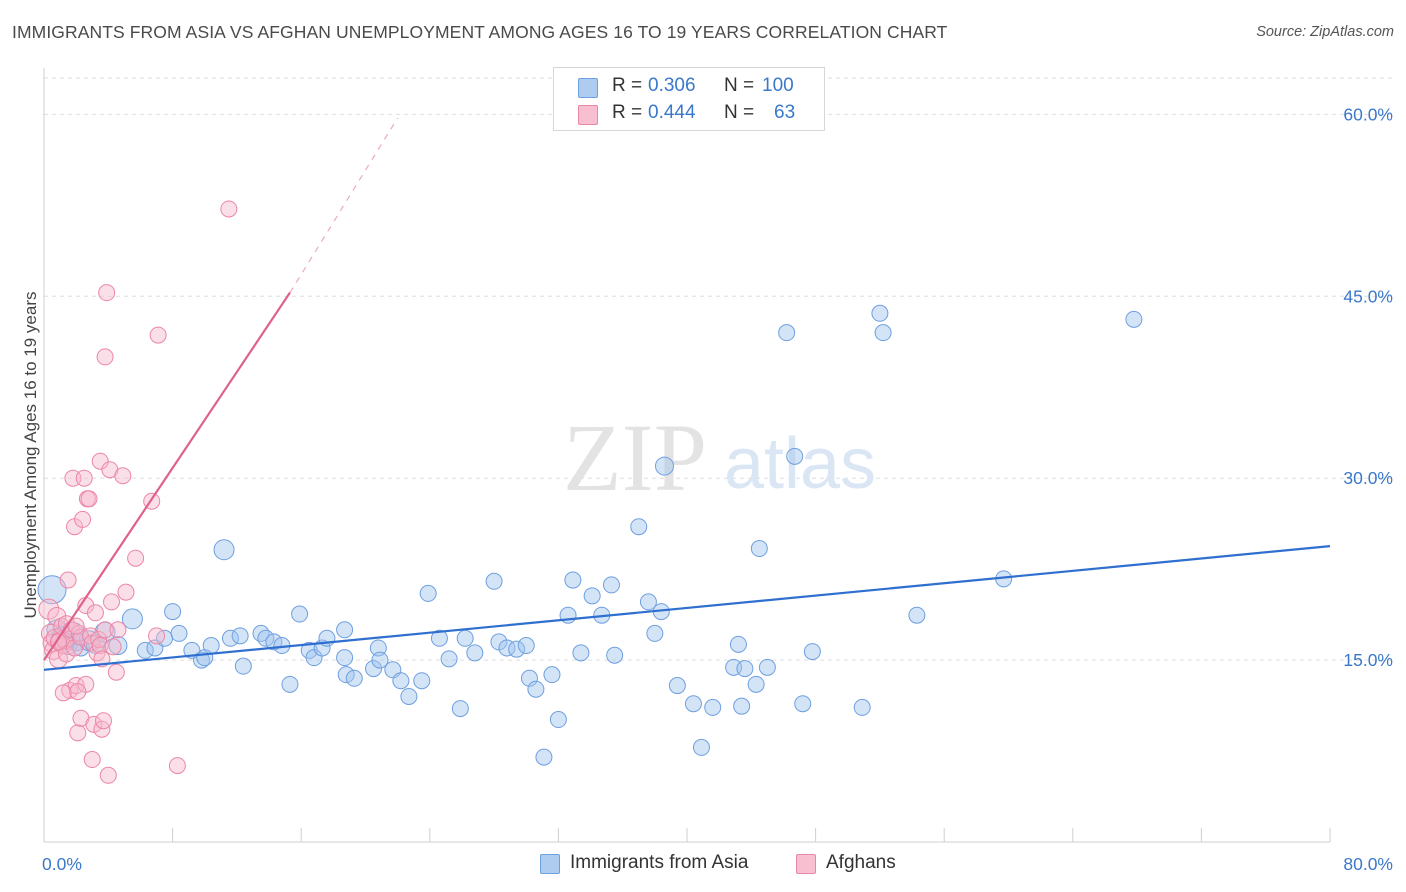 This screenshot has width=1406, height=892. Describe the element at coordinates (660, 864) in the screenshot. I see `legend-item-asia: Immigrants from Asia` at that location.